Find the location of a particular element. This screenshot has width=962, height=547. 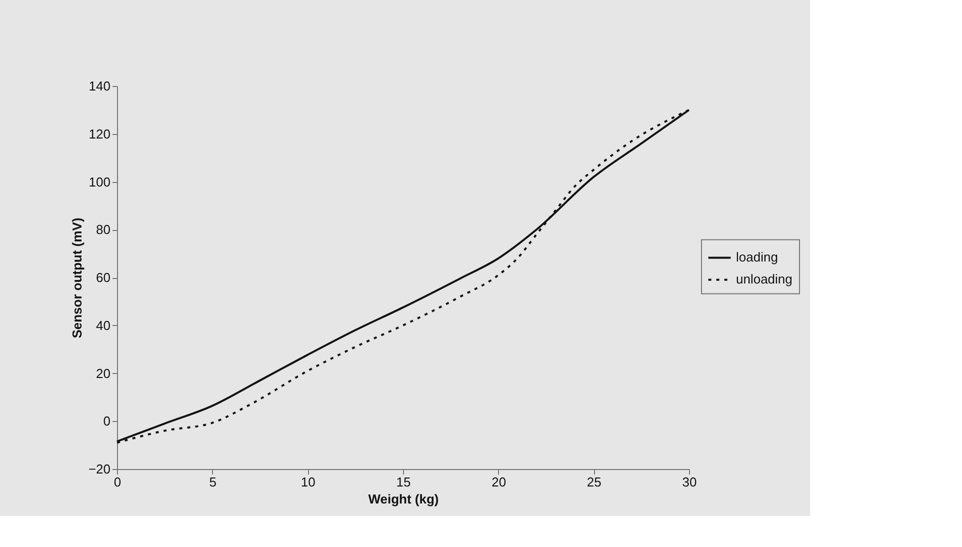

legend-label: unloading is located at coordinates (764, 279).